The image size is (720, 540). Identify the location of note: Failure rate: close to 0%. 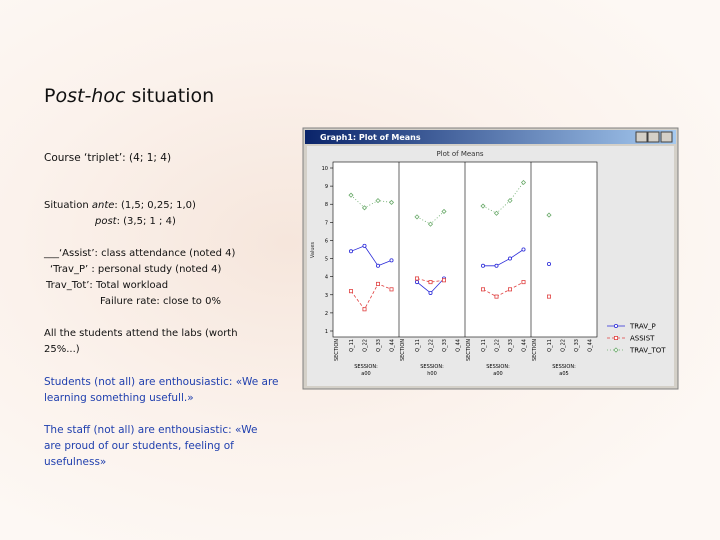
(160, 301).